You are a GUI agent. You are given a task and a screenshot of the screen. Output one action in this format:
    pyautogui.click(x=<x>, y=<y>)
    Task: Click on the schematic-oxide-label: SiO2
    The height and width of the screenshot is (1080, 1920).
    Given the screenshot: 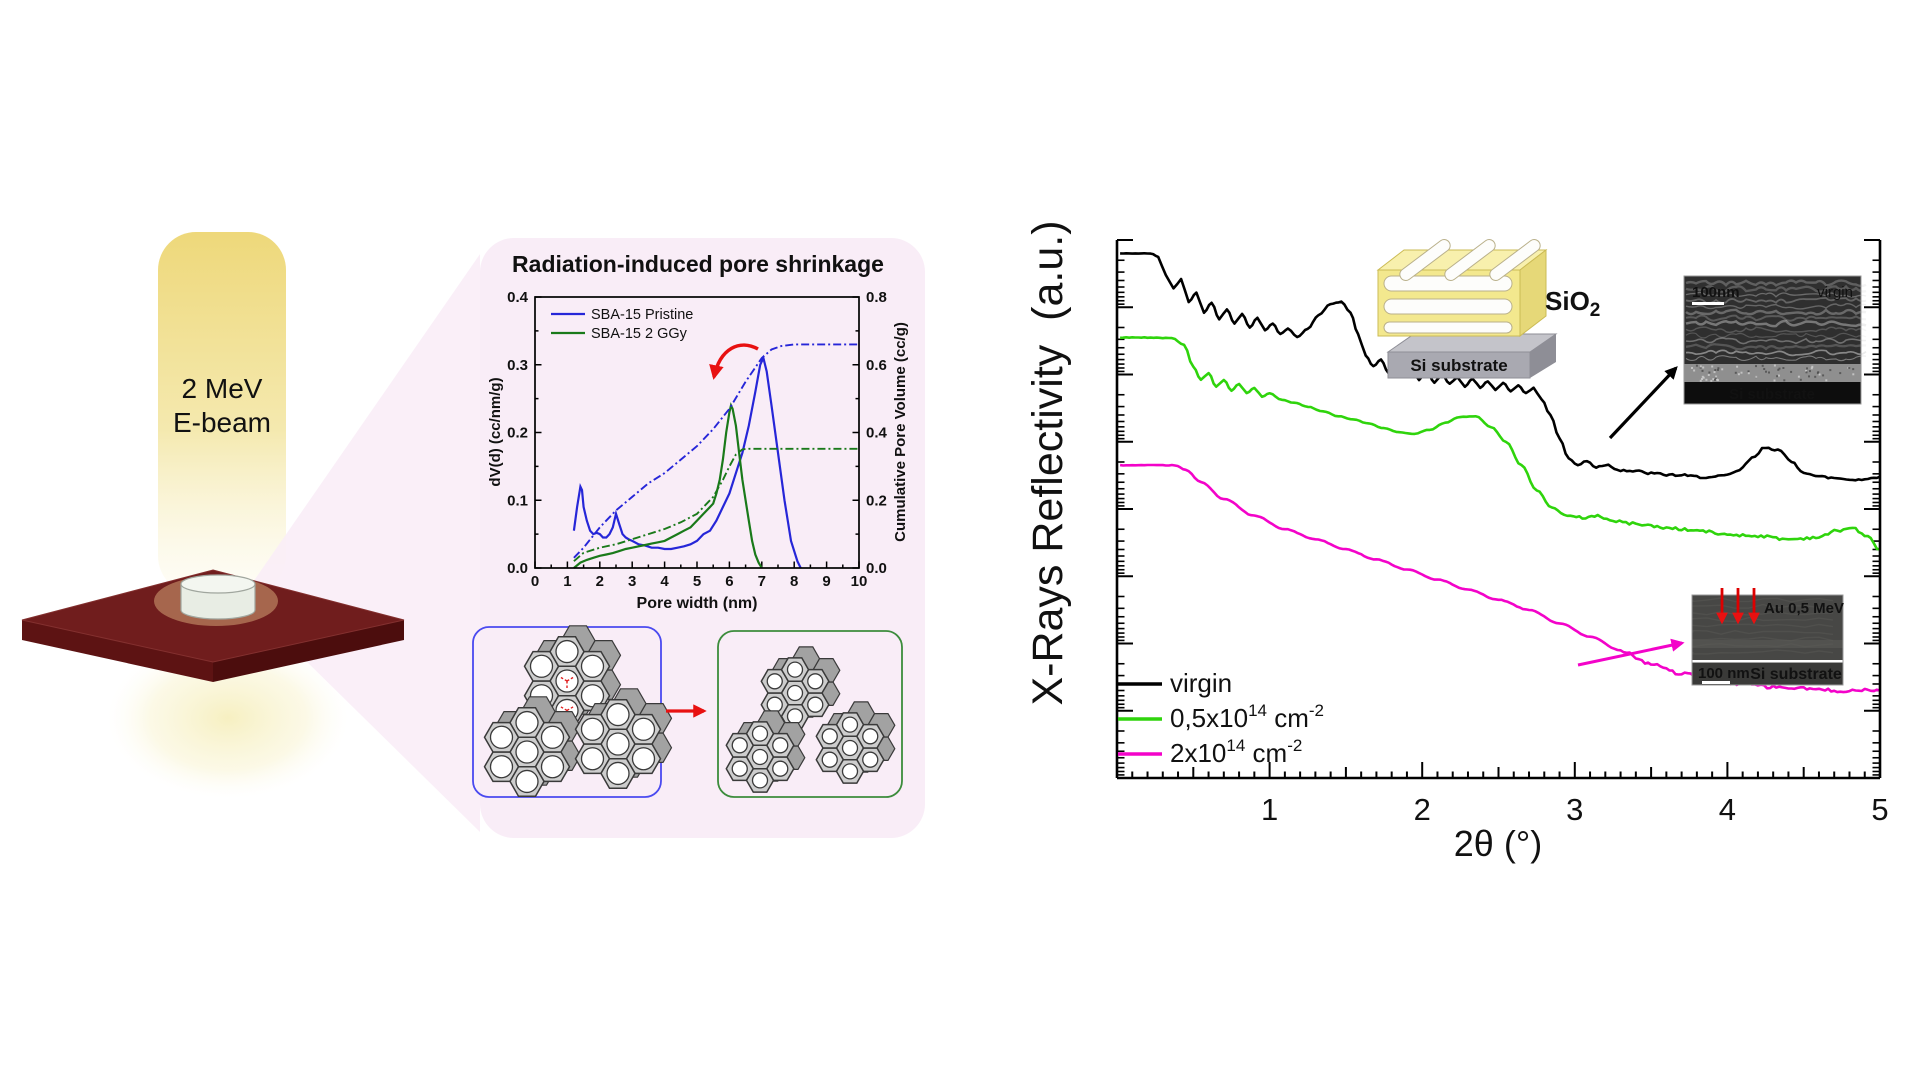 What is the action you would take?
    pyautogui.click(x=1572, y=303)
    